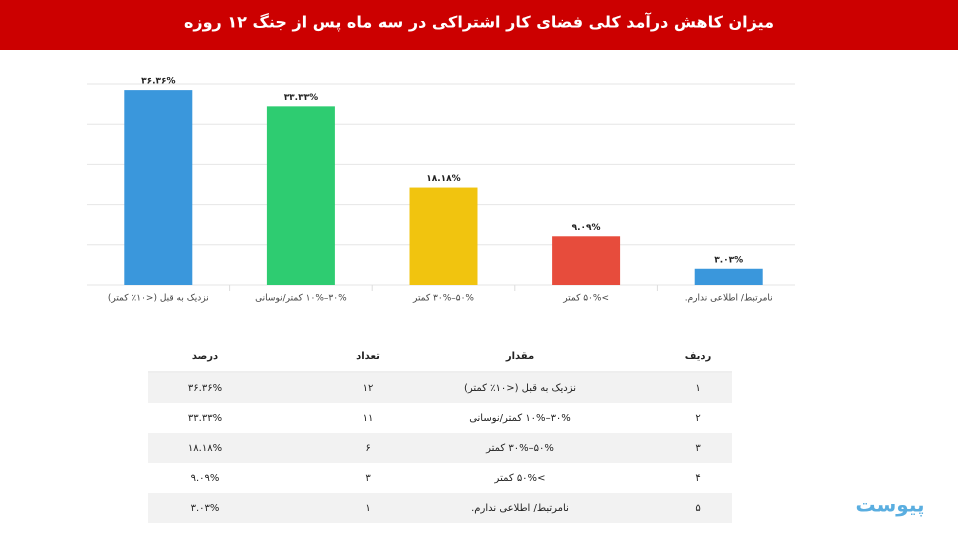  Describe the element at coordinates (158, 299) in the screenshot. I see `x-tick-label: نزدیک به قبل (<۱۰٪ کمتر)` at that location.